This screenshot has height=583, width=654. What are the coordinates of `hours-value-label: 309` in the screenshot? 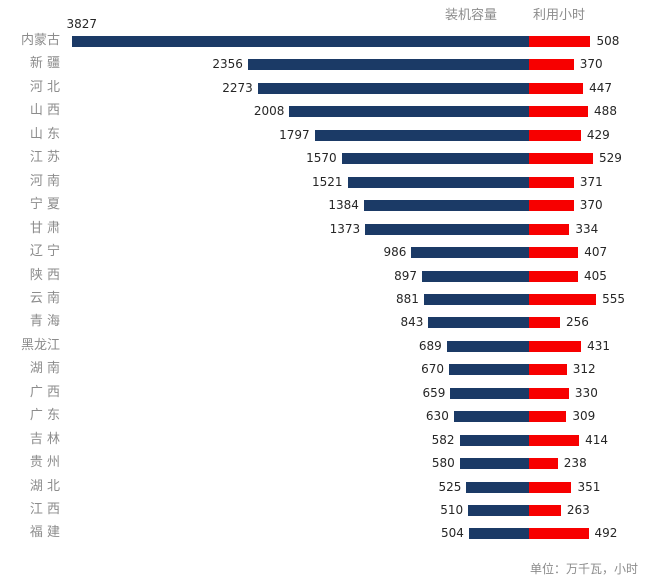 It's located at (584, 416).